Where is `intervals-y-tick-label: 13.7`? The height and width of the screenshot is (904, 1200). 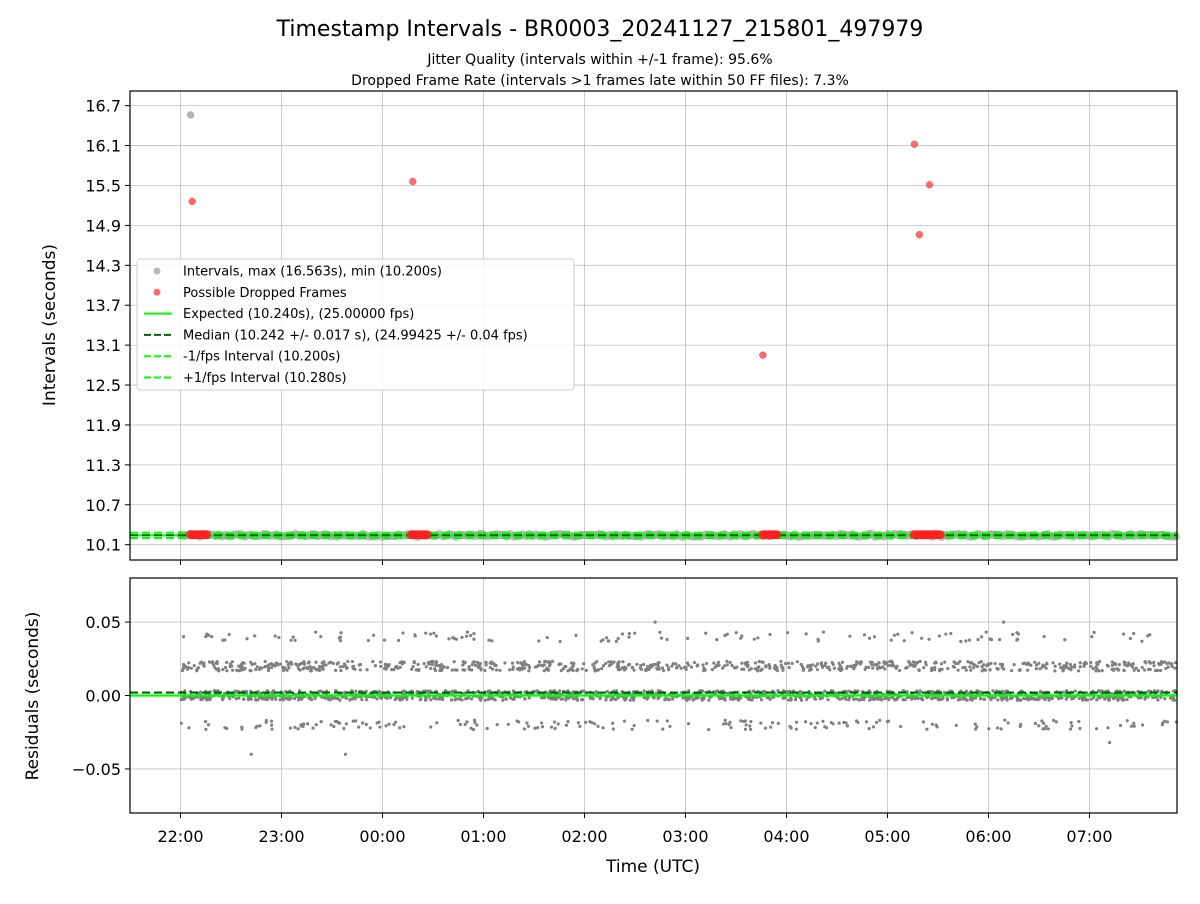 intervals-y-tick-label: 13.7 is located at coordinates (103, 305).